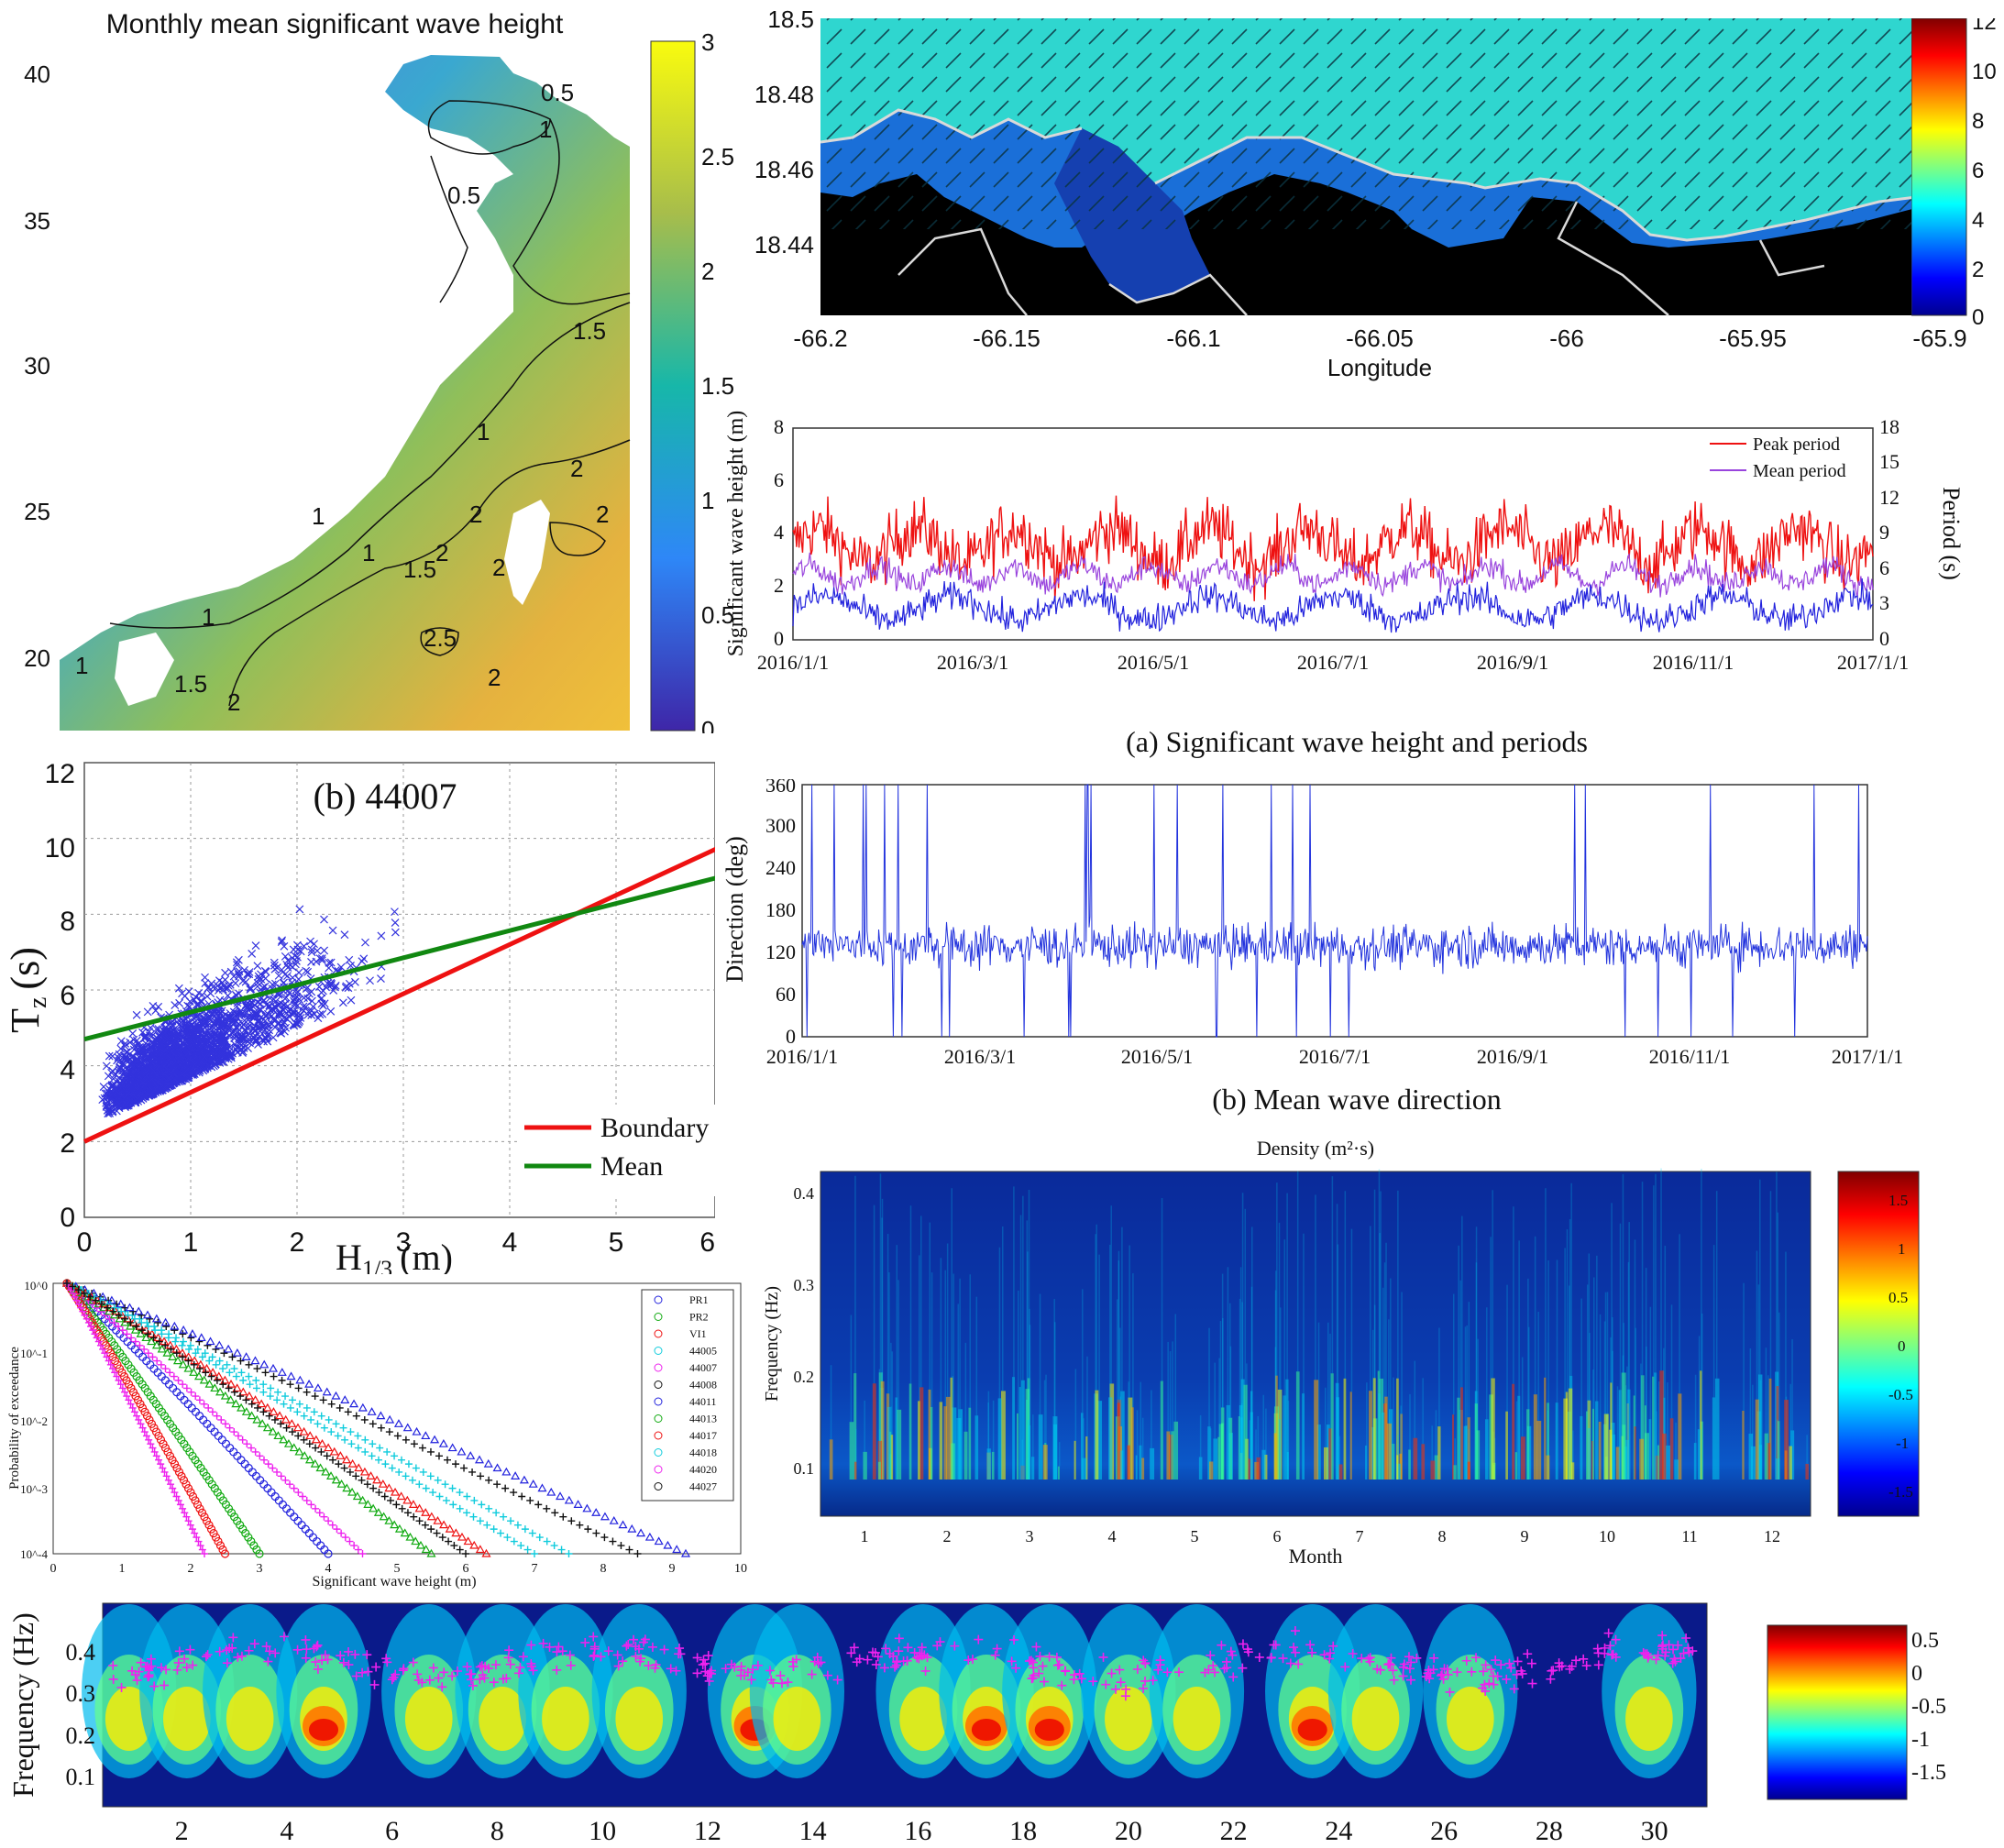  I want to click on legend-marker, so click(659, 1435).